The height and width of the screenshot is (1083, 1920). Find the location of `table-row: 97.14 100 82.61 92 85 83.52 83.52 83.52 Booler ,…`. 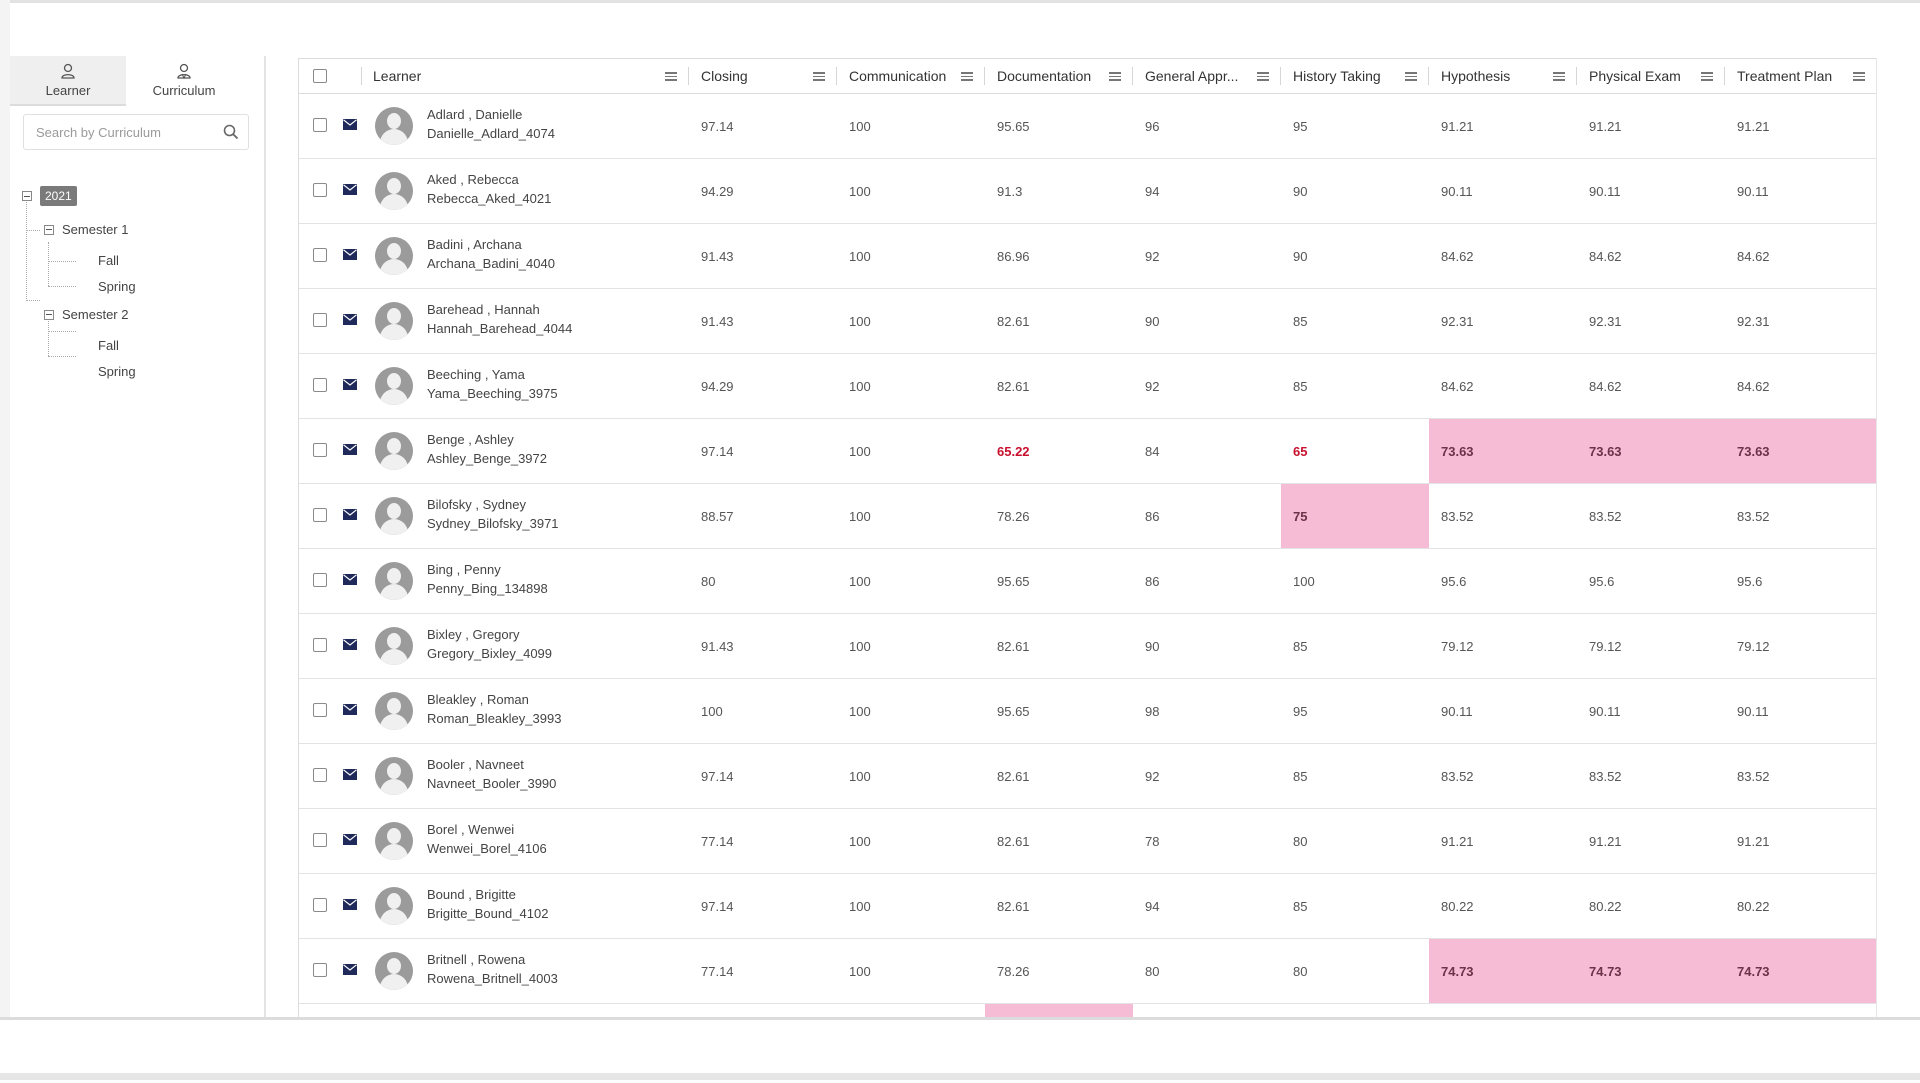

table-row: 97.14 100 82.61 92 85 83.52 83.52 83.52 Booler ,… is located at coordinates (1088, 776).